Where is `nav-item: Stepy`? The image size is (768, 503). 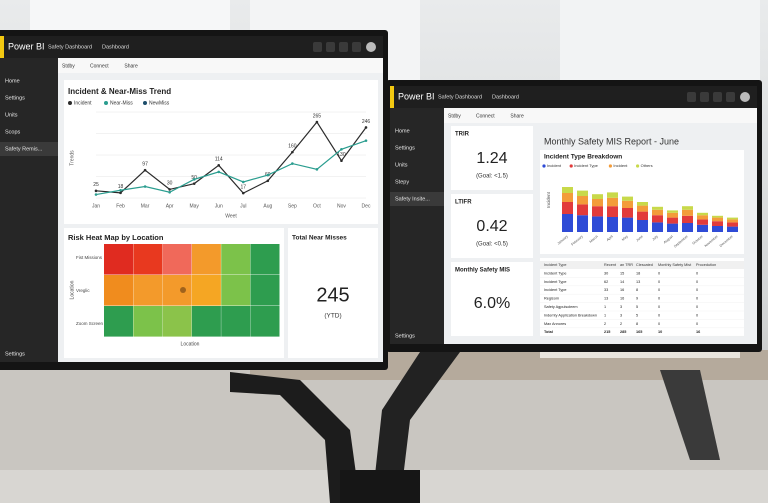
nav-item: Stepy is located at coordinates (402, 182).